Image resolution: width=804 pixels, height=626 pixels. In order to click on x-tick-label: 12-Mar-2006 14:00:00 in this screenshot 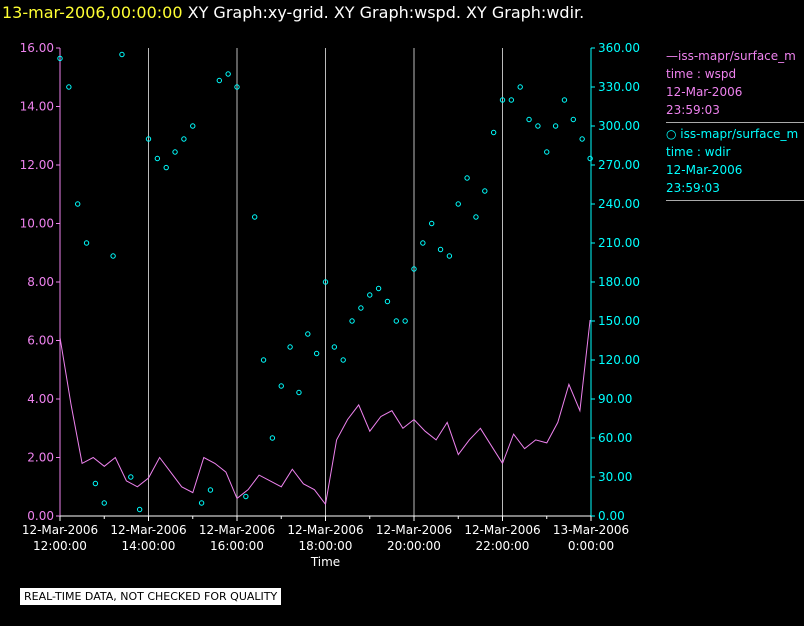, I will do `click(148, 538)`.